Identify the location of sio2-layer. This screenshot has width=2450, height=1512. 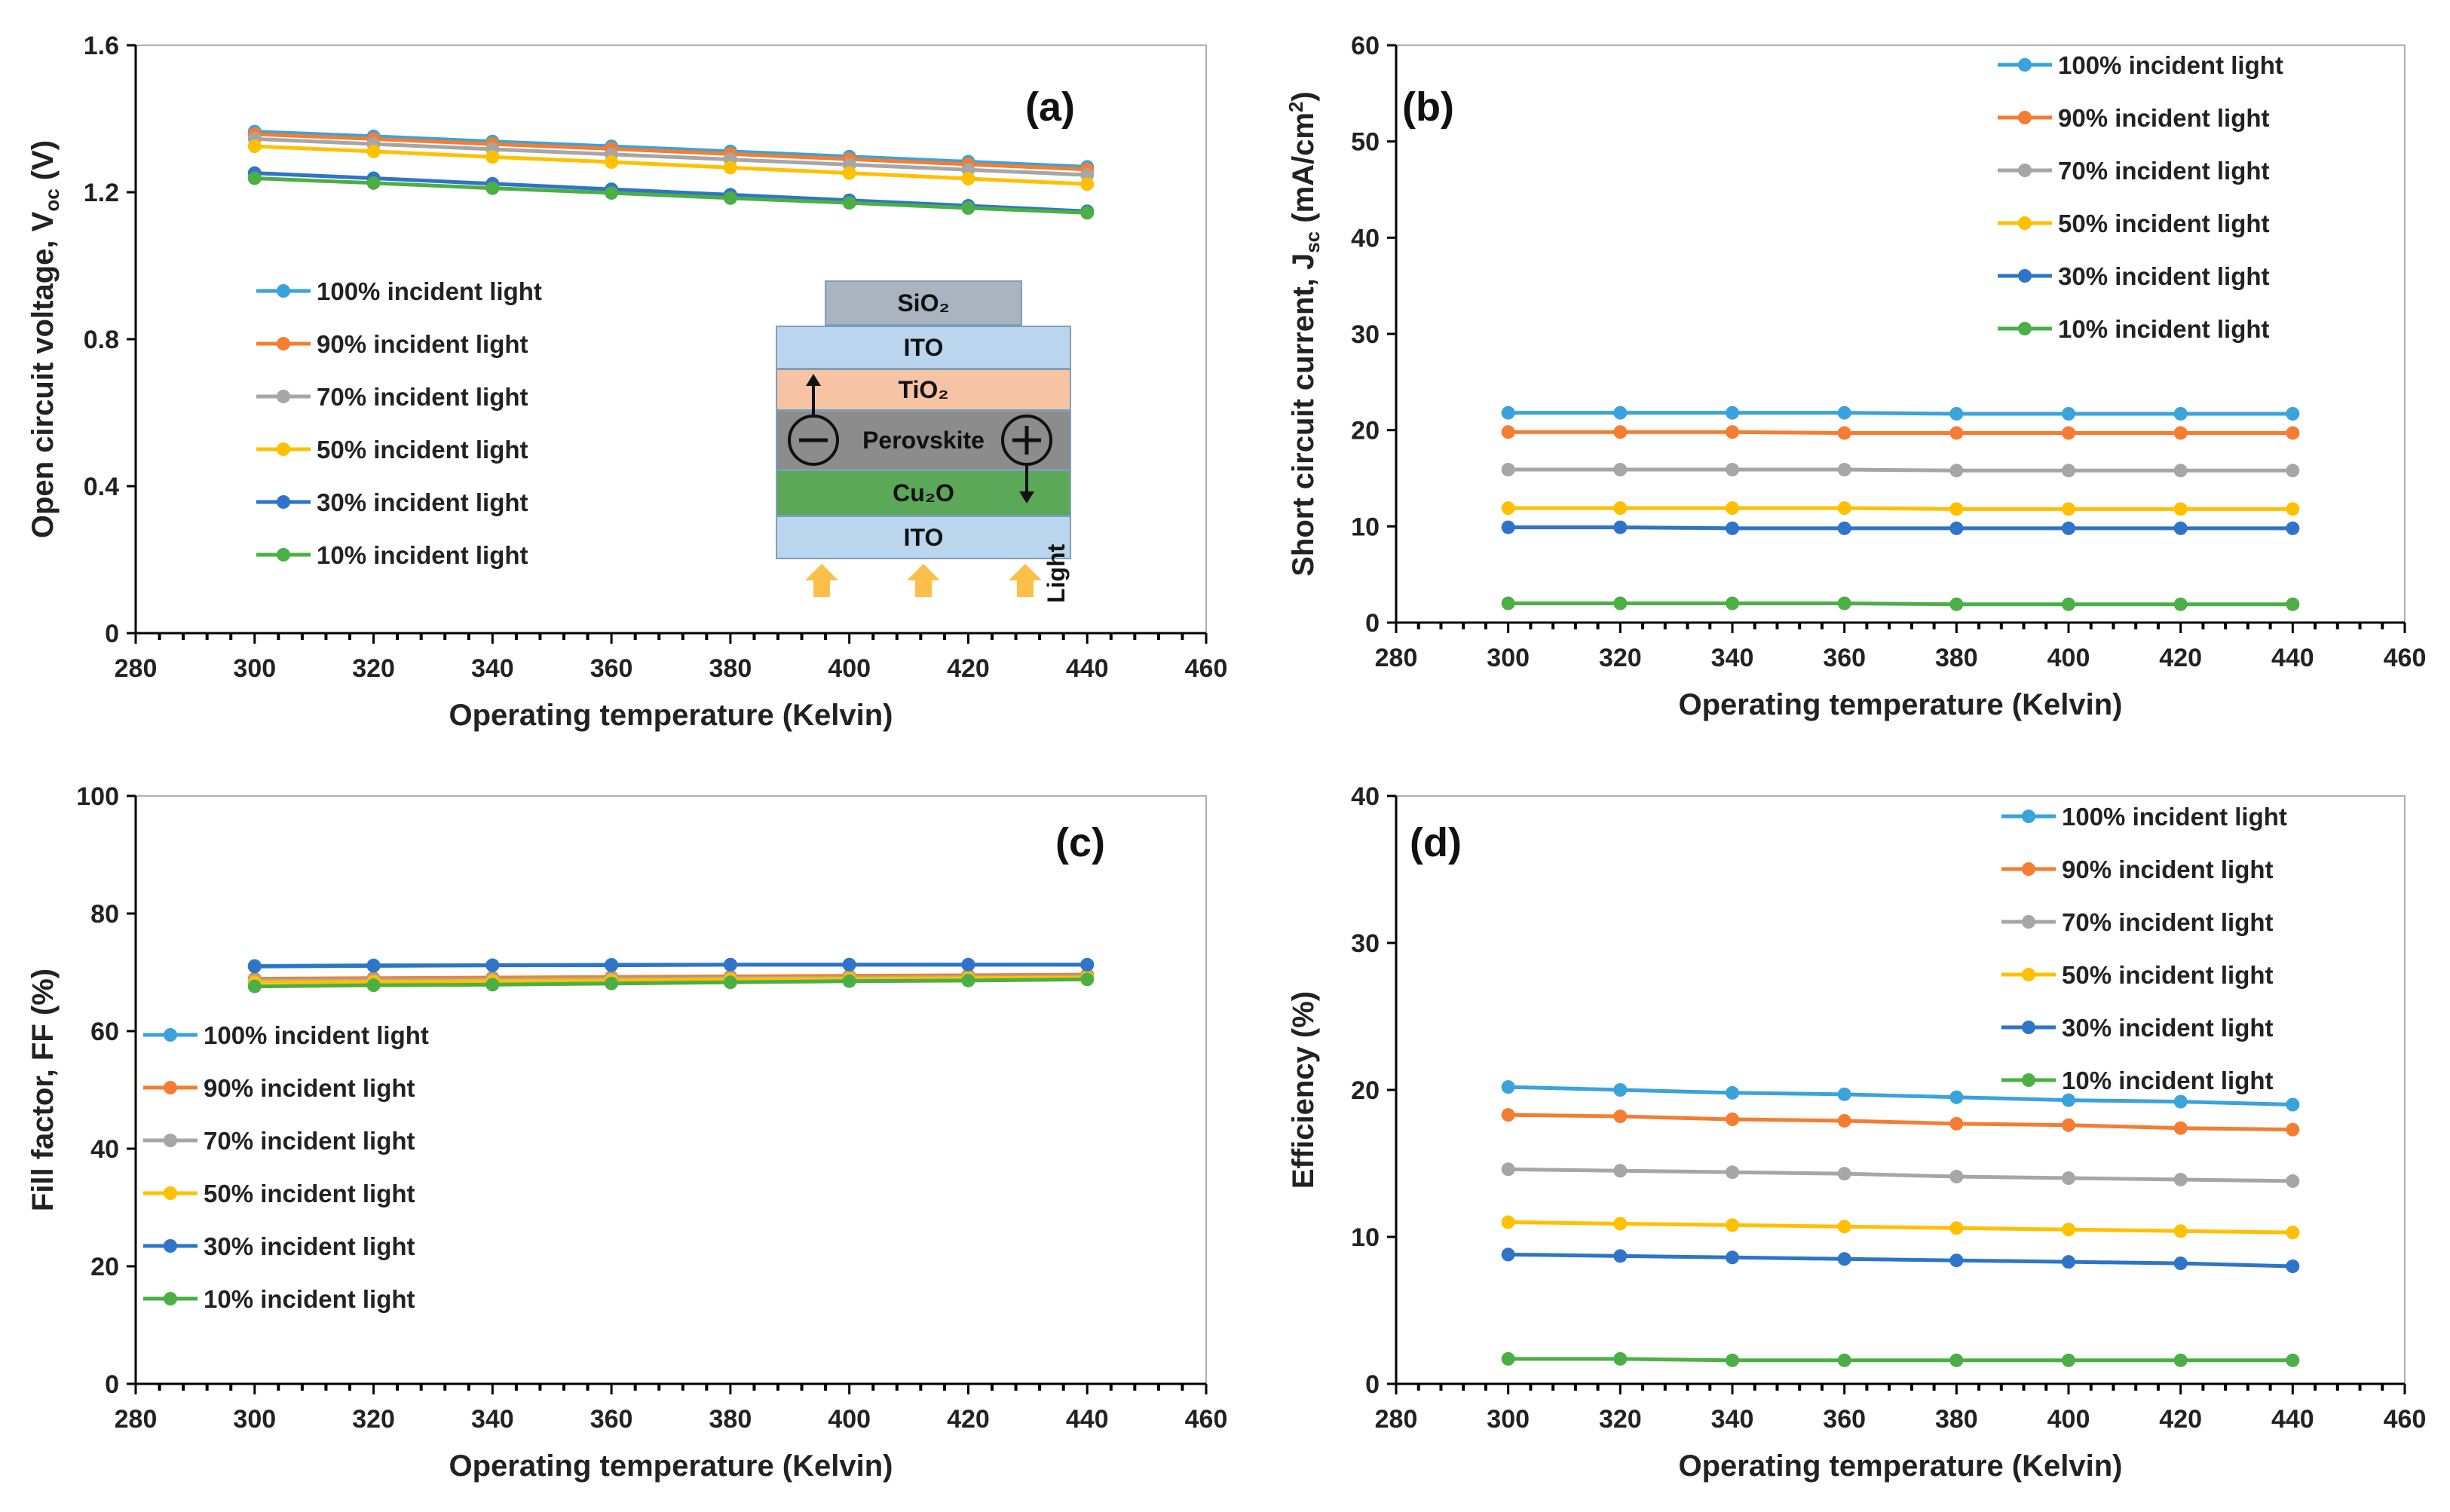
(923, 303).